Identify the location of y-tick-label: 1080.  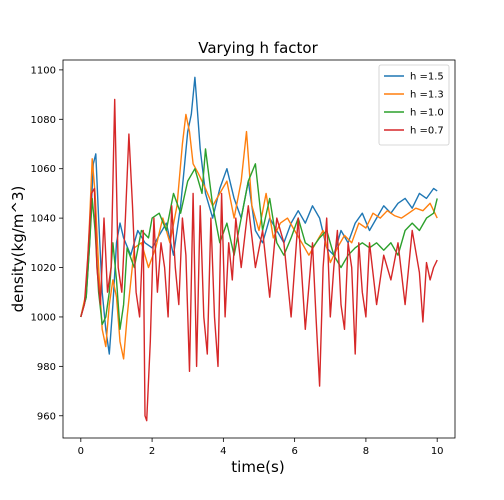
(43, 120).